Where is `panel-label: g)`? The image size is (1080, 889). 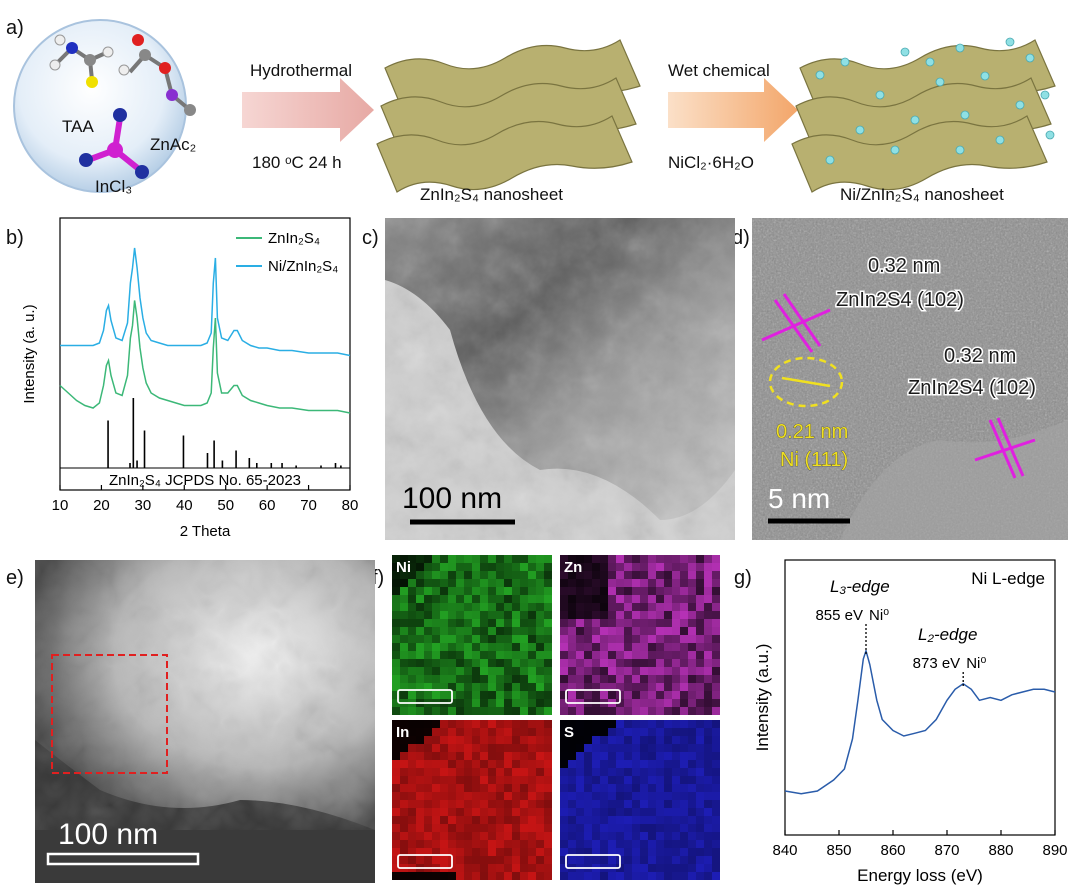
panel-label: g) is located at coordinates (743, 578).